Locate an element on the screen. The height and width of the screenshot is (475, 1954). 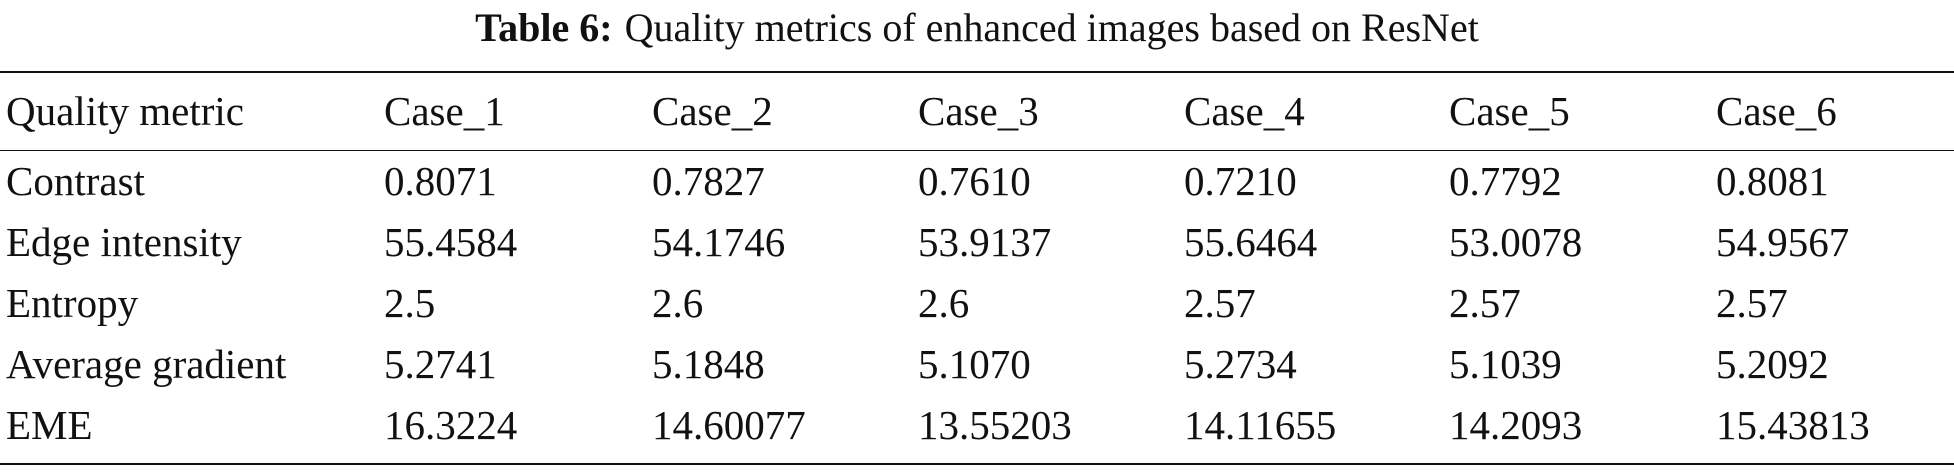
table-cell: 54.1746 is located at coordinates (719, 241).